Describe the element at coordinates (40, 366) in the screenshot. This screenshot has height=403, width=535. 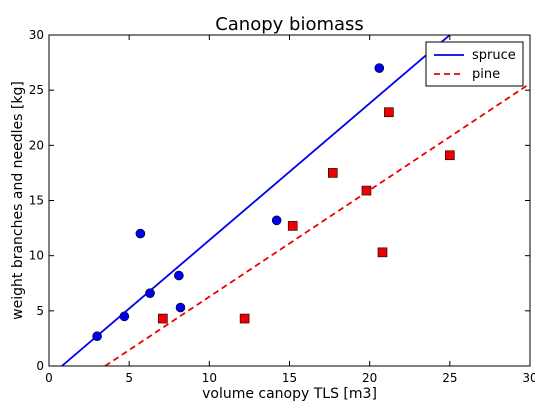
I see `y-tick-label: 0` at that location.